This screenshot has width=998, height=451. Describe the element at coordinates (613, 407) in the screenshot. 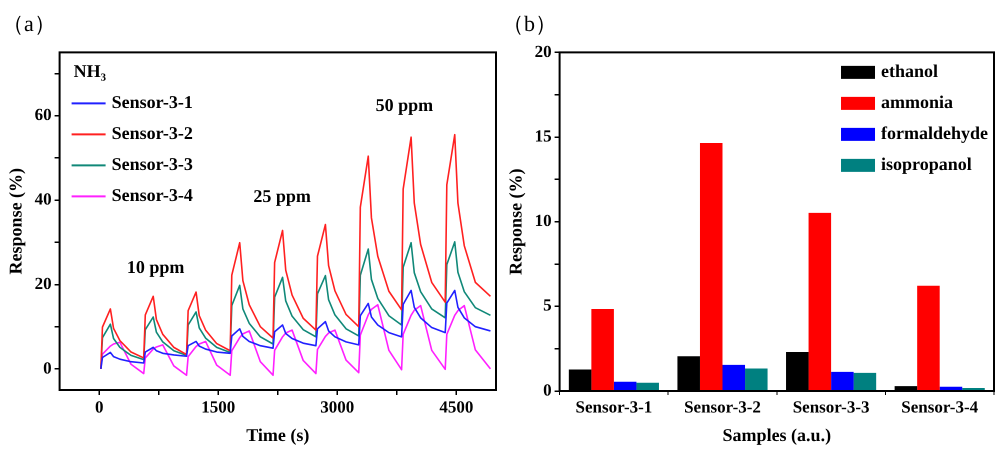

I see `x-tick-label: Sensor-3-1` at that location.